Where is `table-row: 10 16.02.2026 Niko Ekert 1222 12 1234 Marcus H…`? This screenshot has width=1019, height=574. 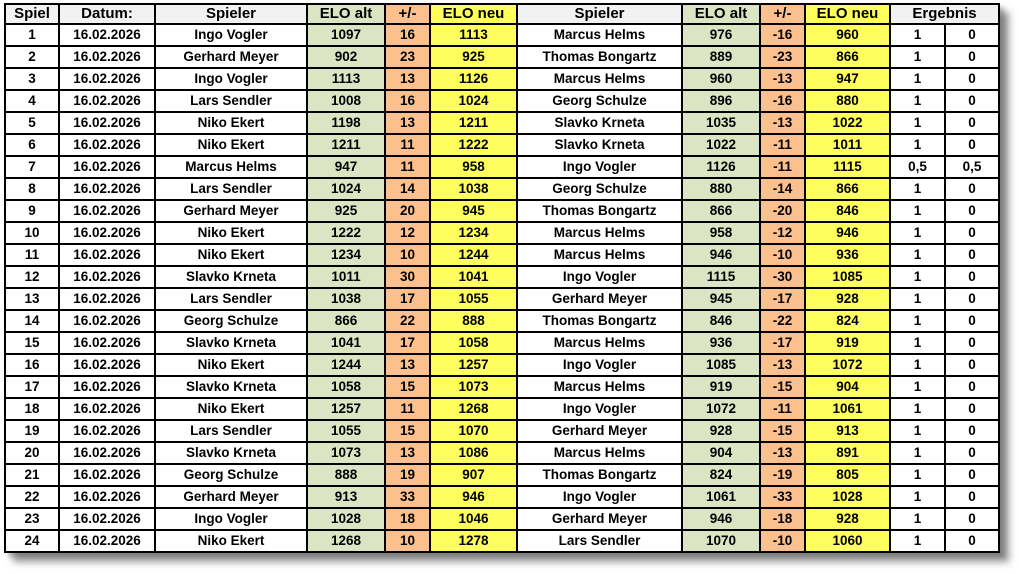
table-row: 10 16.02.2026 Niko Ekert 1222 12 1234 Marcus H… is located at coordinates (502, 233).